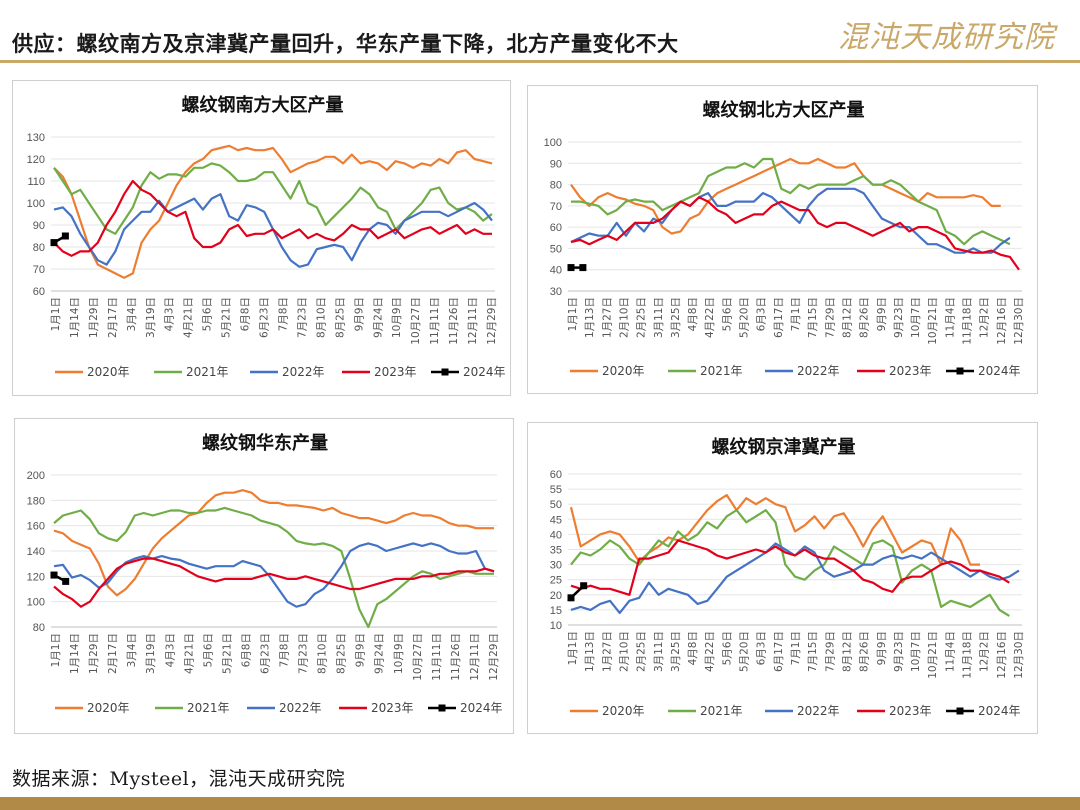 This screenshot has height=810, width=1080. What do you see at coordinates (796, 648) in the screenshot?
I see `x-tick-label: 7月1日` at bounding box center [796, 648].